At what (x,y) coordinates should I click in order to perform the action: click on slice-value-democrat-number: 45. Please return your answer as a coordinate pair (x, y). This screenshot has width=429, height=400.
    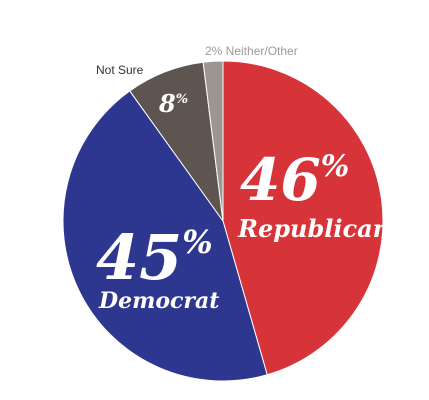
    Looking at the image, I should click on (139, 257).